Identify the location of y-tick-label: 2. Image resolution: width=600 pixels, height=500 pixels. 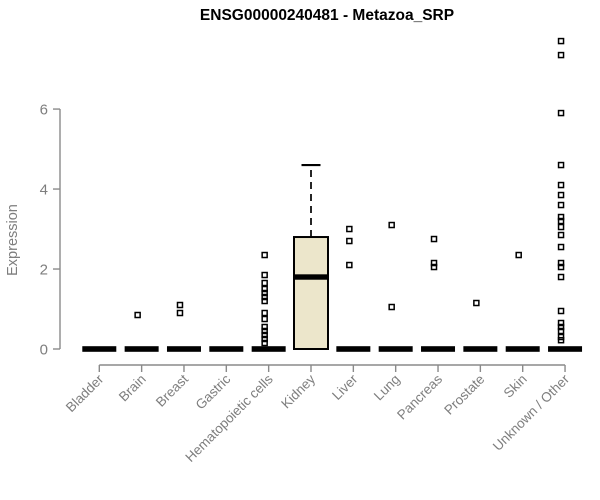
(44, 270).